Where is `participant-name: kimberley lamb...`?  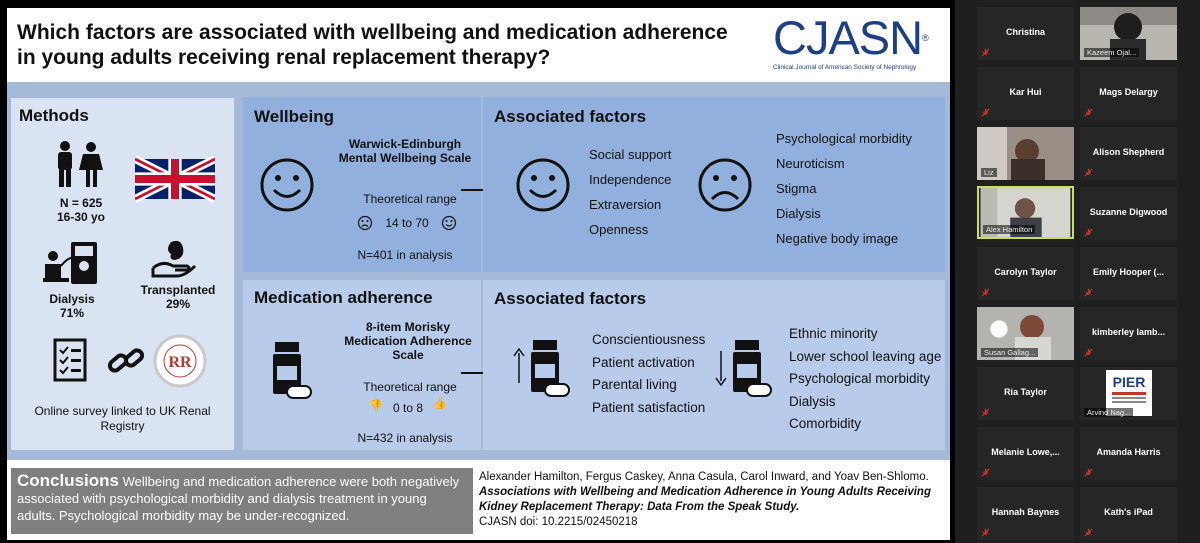 participant-name: kimberley lamb... is located at coordinates (1128, 332).